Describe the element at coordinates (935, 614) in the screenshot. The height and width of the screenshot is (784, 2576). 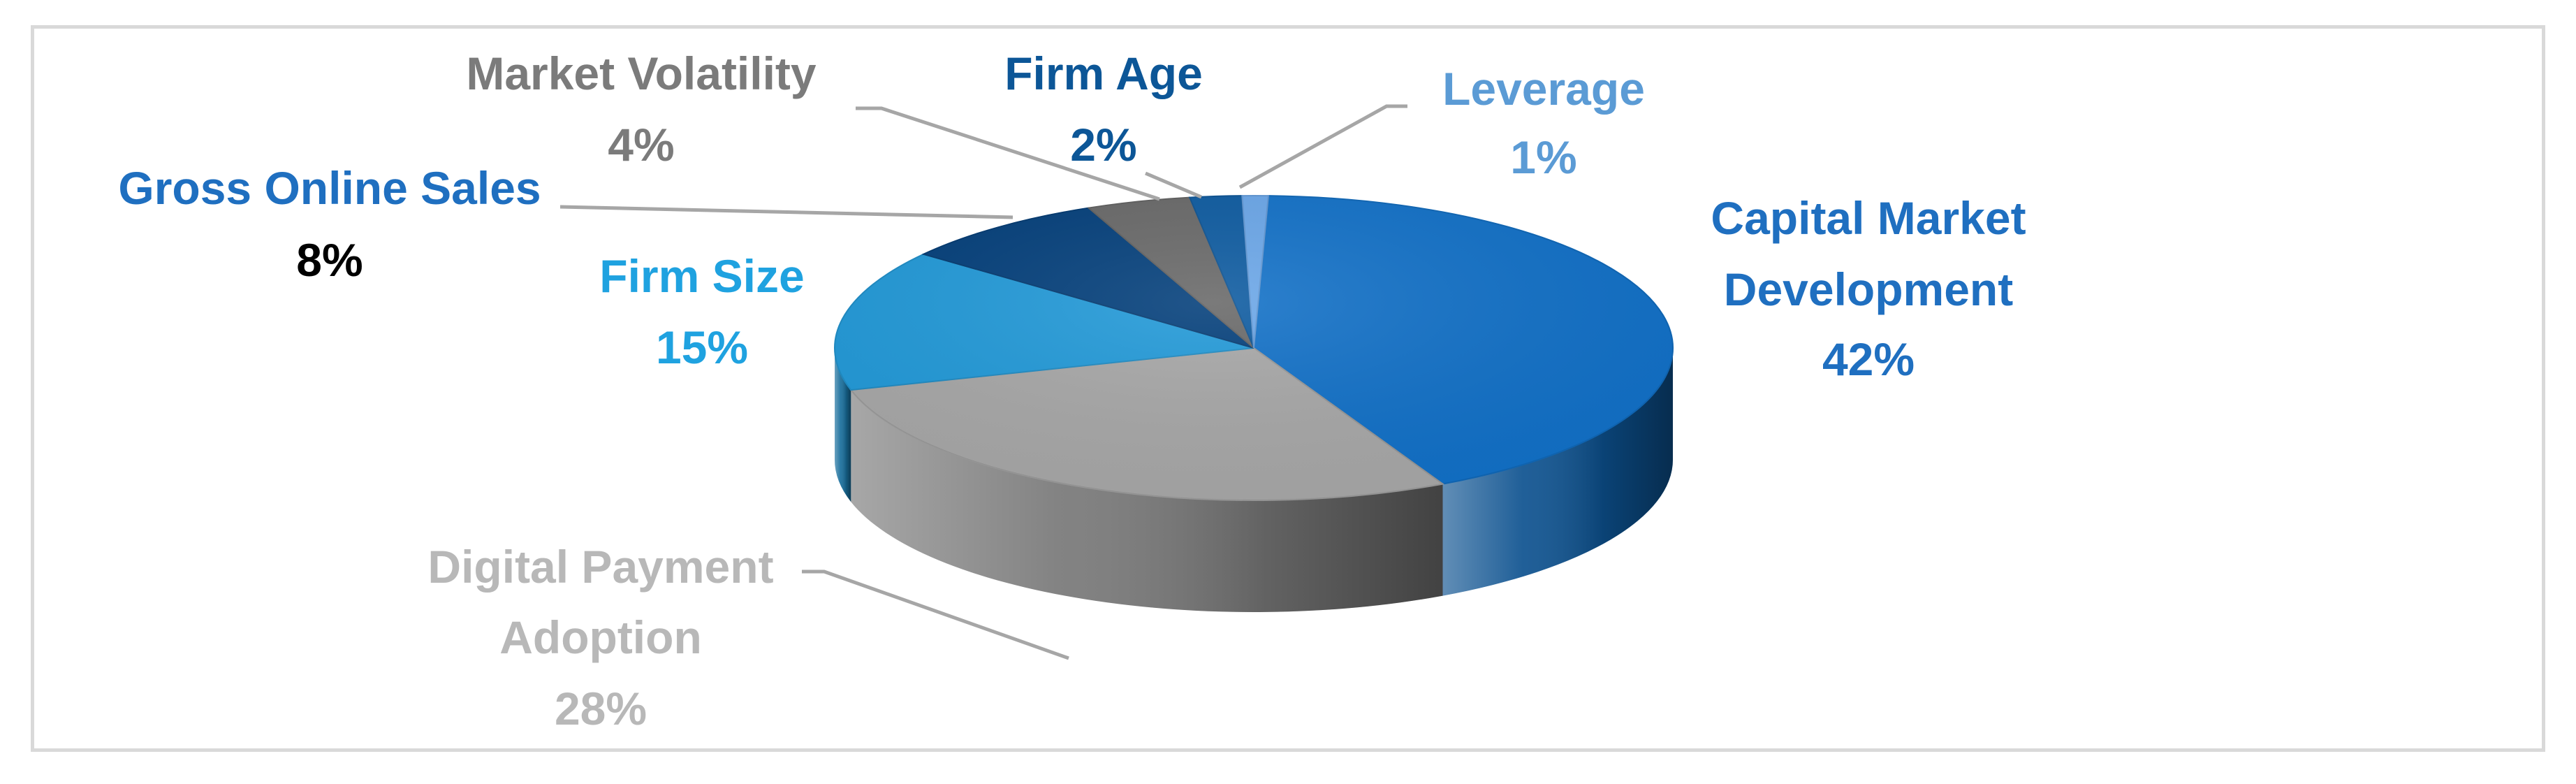
I see `leader-line-digital-payment-adoption` at that location.